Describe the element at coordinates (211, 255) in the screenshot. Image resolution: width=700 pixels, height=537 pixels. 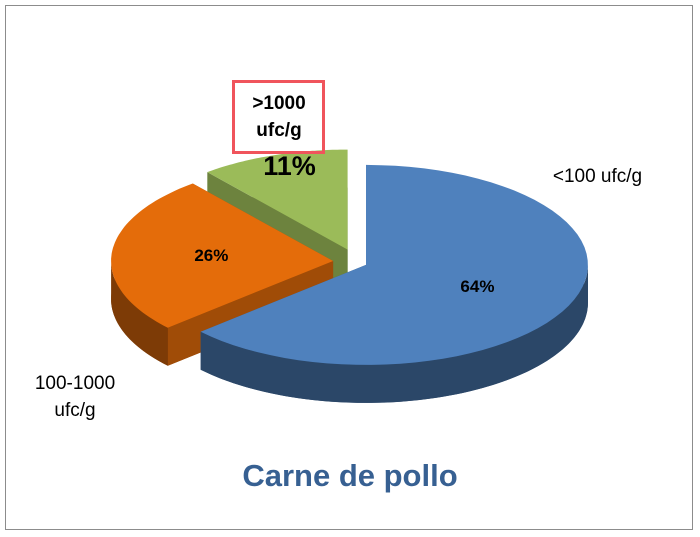
I see `data-label: 26%` at that location.